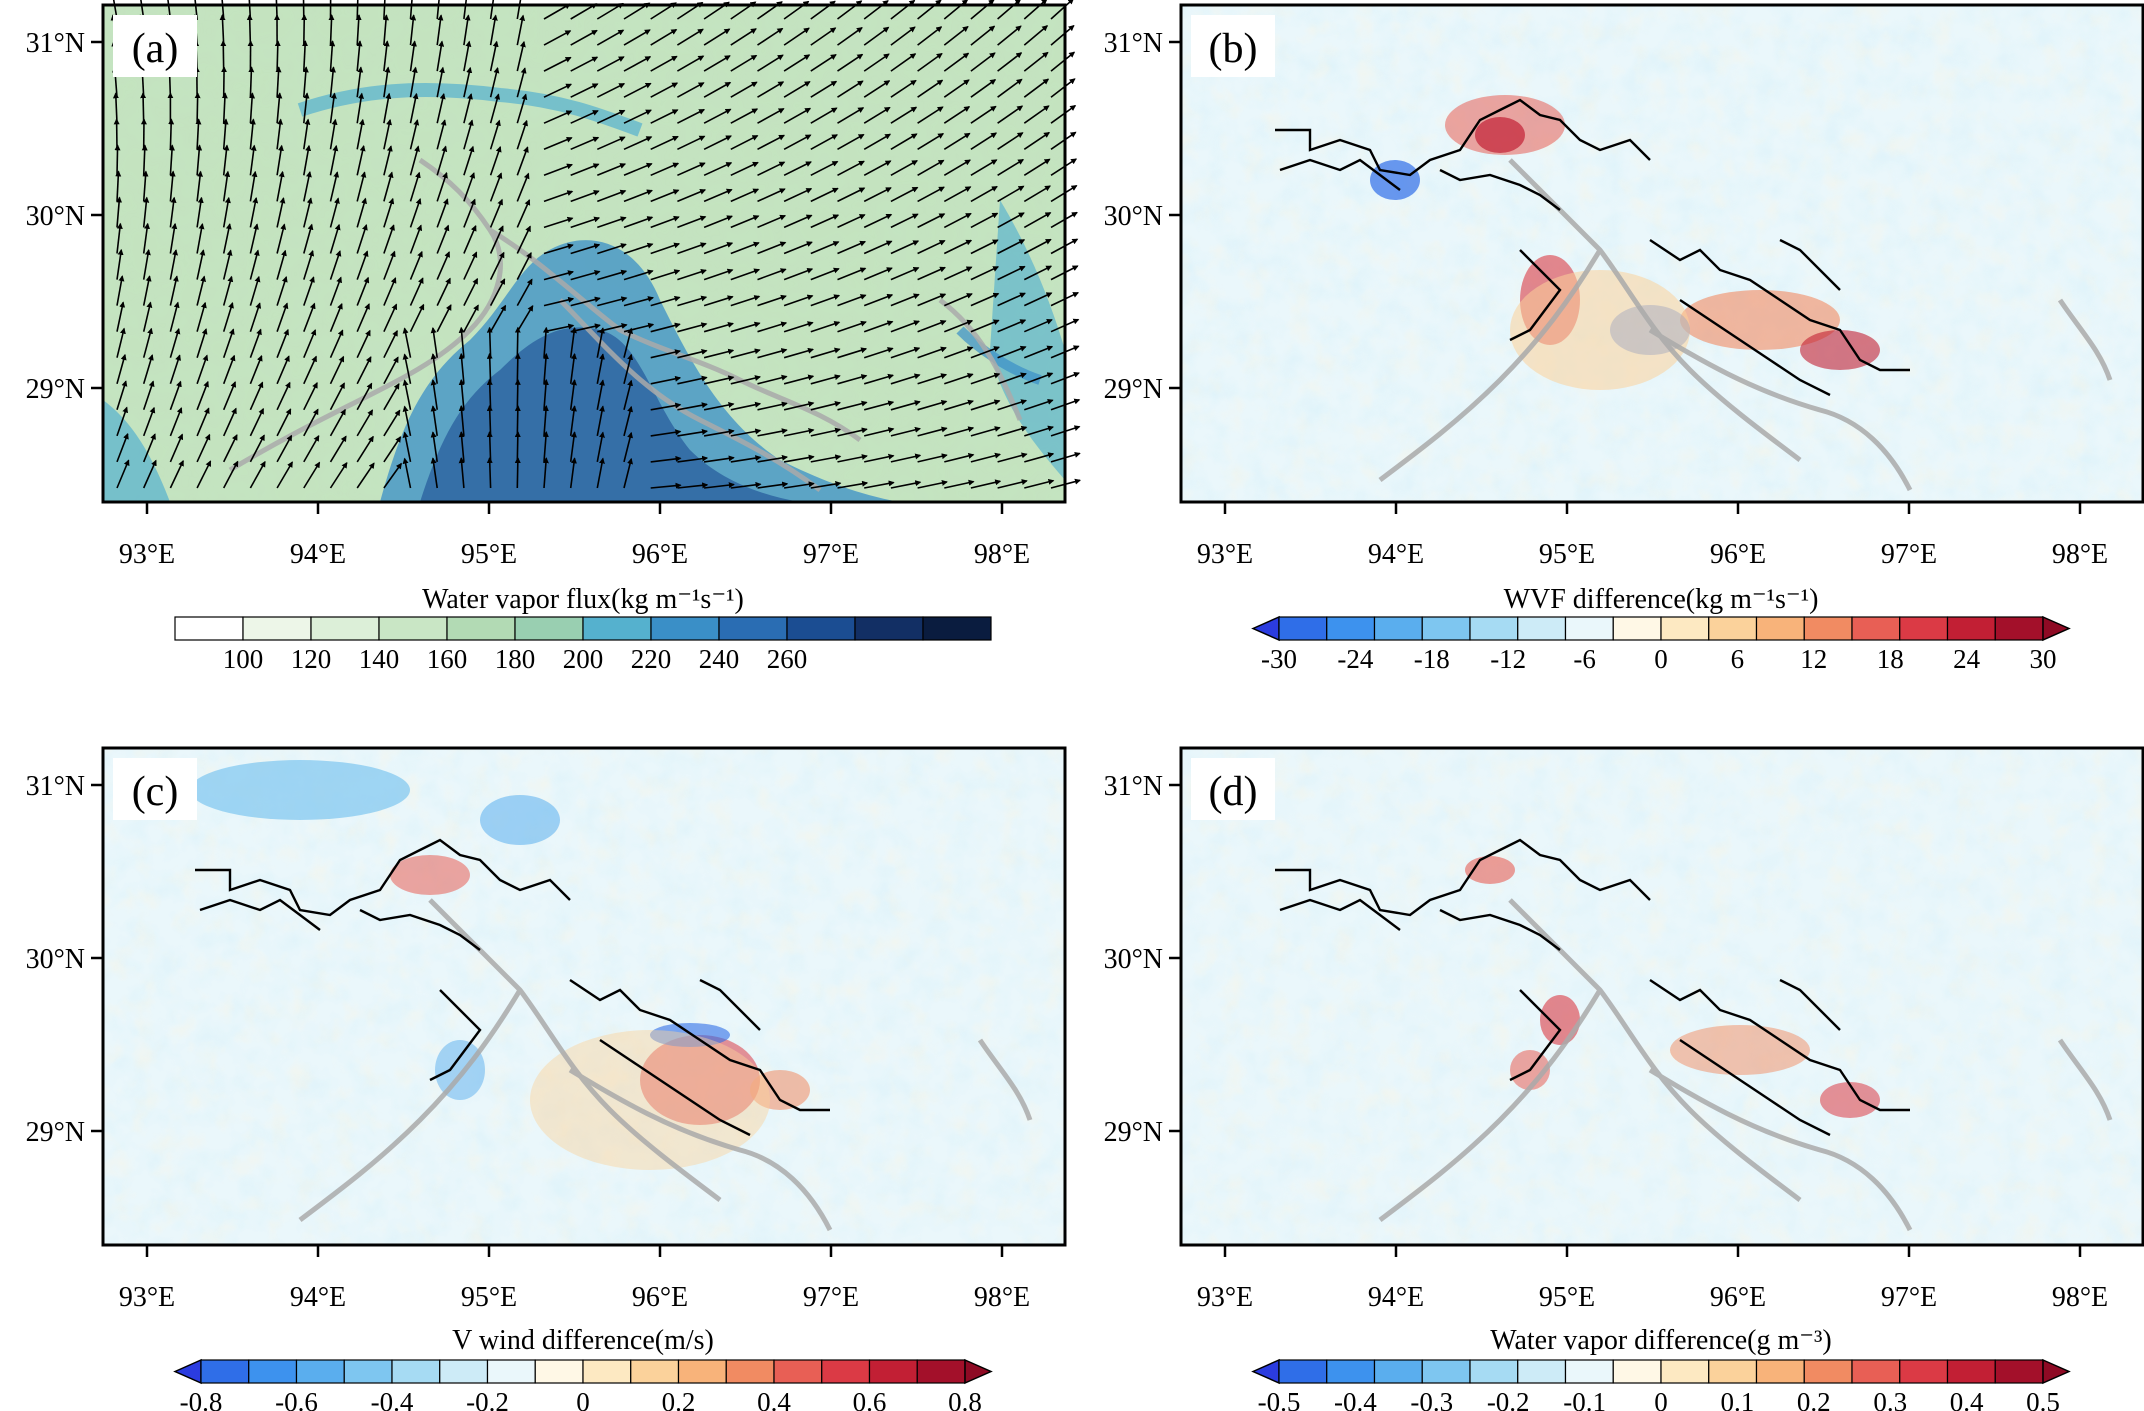 Image resolution: width=2144 pixels, height=1411 pixels. Describe the element at coordinates (311, 659) in the screenshot. I see `colorbar-label: 120` at that location.